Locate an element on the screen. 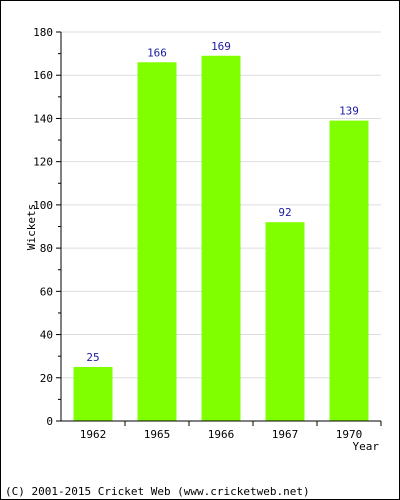 This screenshot has height=500, width=400. data-label: 92 is located at coordinates (284, 212).